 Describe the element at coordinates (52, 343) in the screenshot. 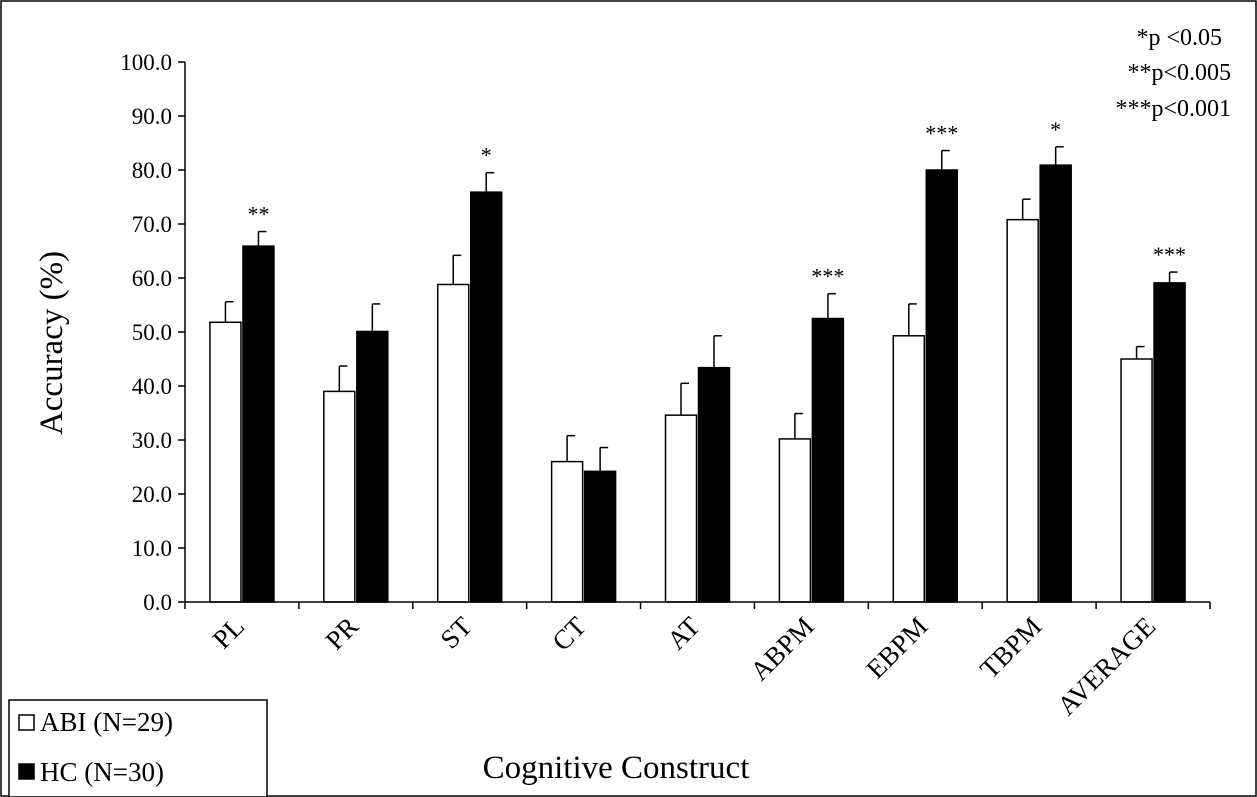

I see `y-axis-title: Accuracy (%)` at that location.